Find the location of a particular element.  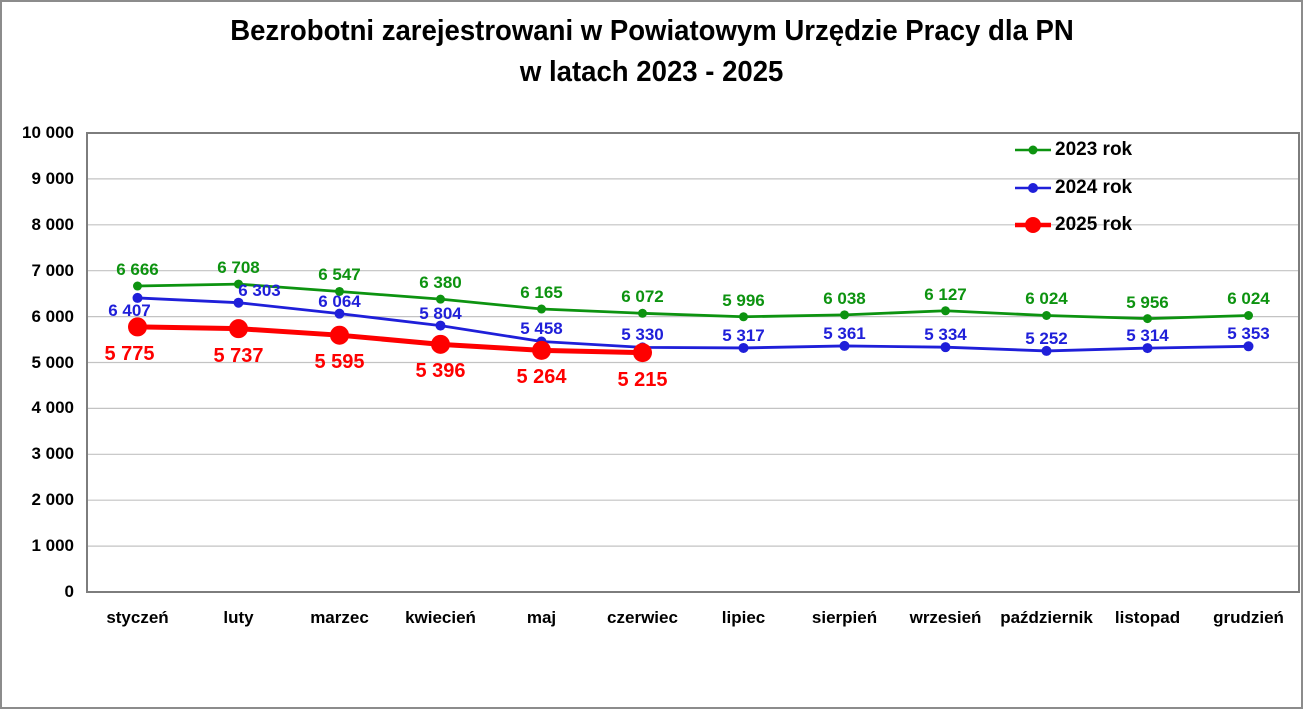

legend-item-2025-rok: 2025 rok is located at coordinates (1073, 225).